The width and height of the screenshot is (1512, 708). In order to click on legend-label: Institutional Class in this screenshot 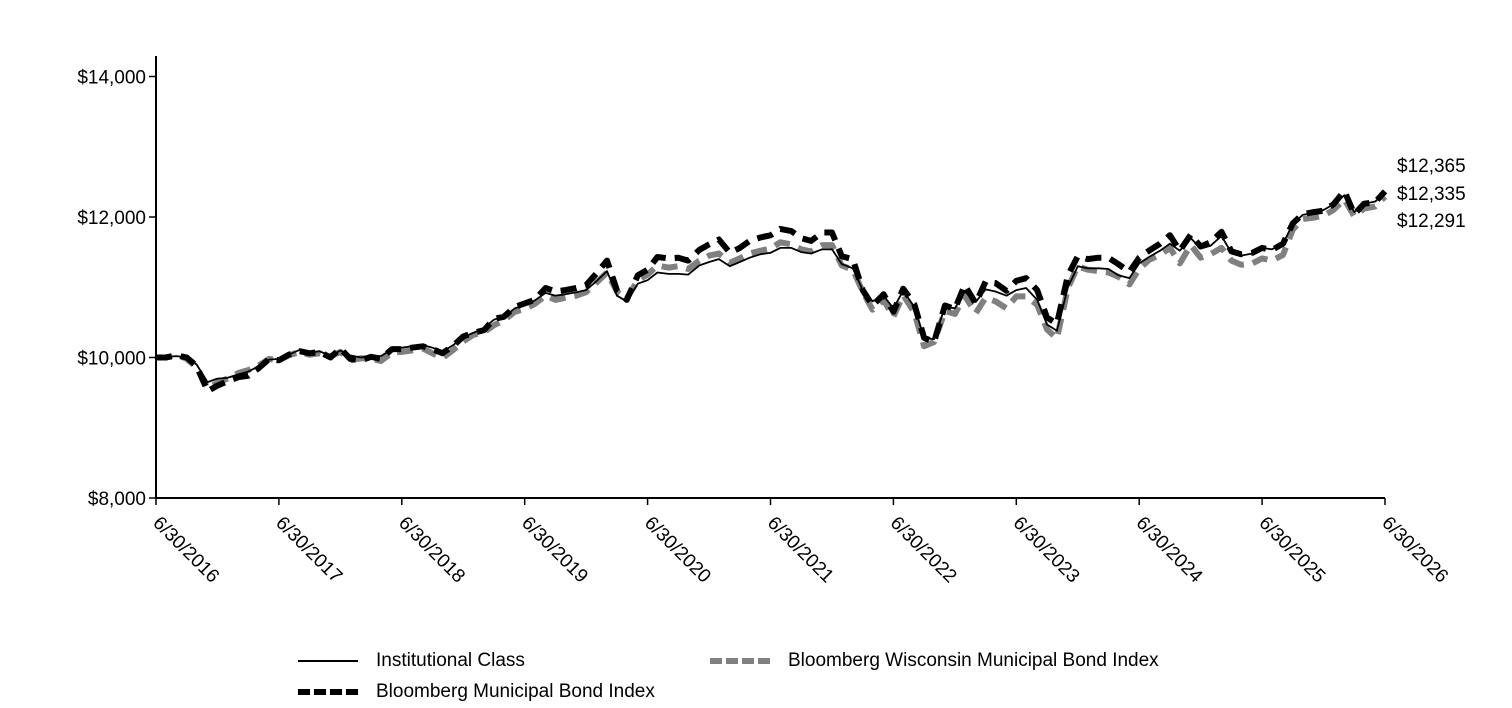, I will do `click(450, 660)`.